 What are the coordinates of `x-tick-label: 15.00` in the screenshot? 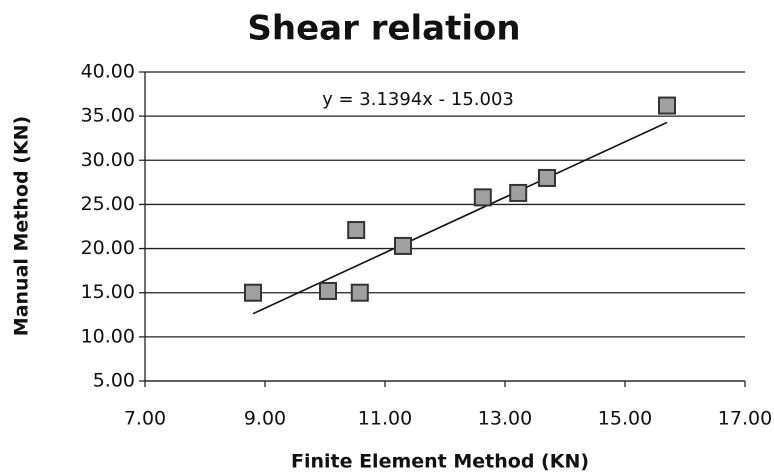 It's located at (625, 419).